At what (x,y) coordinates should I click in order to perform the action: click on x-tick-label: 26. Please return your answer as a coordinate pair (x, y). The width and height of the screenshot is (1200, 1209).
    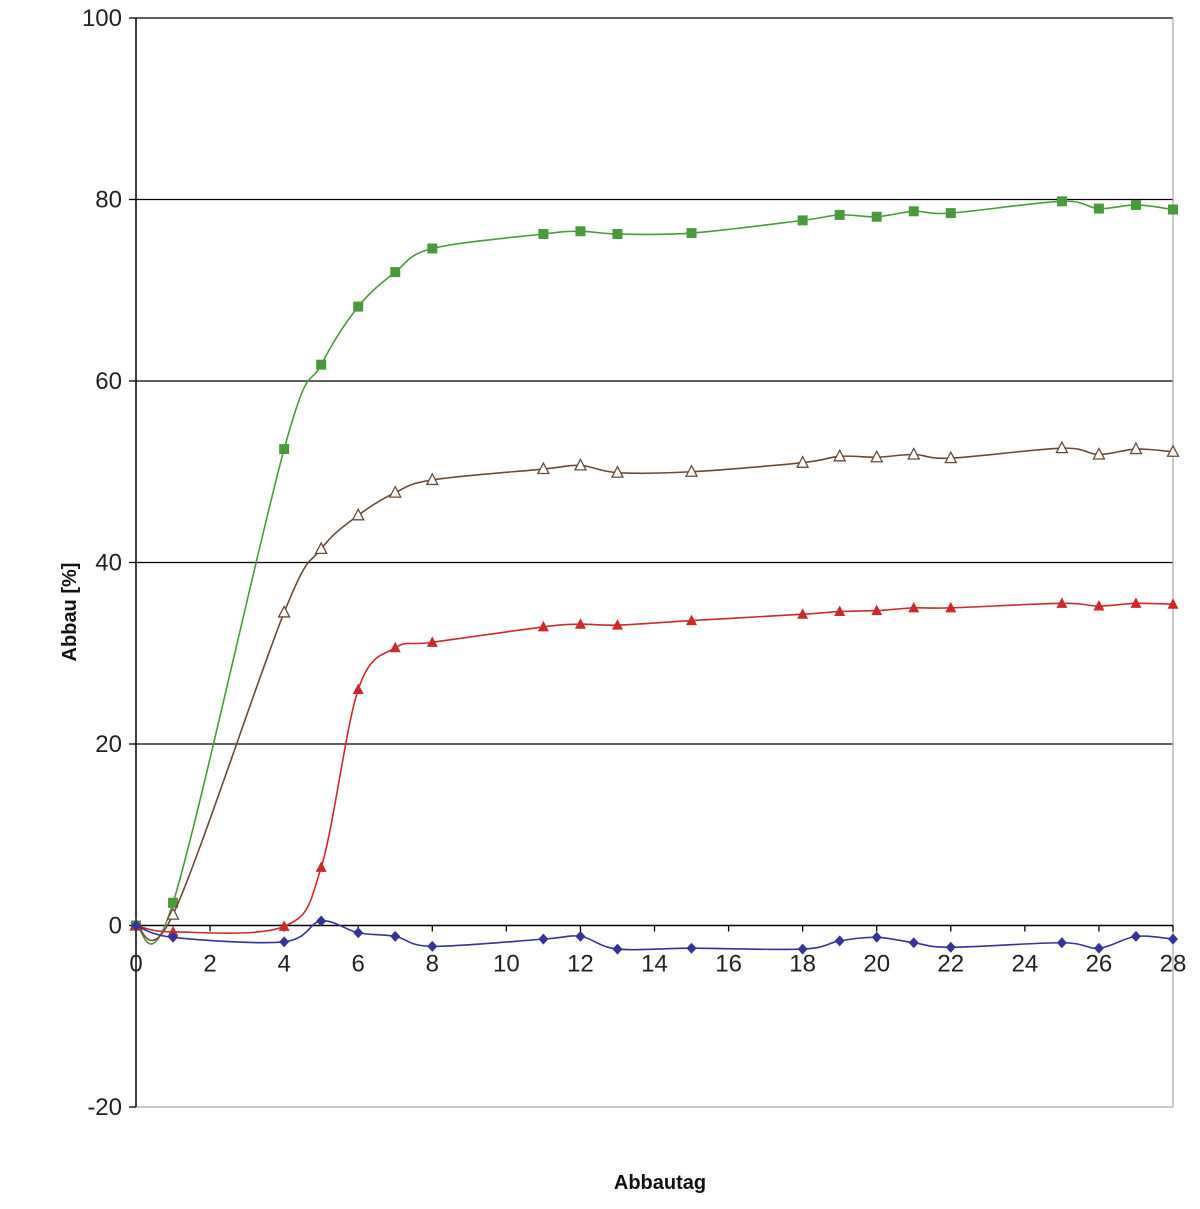
    Looking at the image, I should click on (1099, 964).